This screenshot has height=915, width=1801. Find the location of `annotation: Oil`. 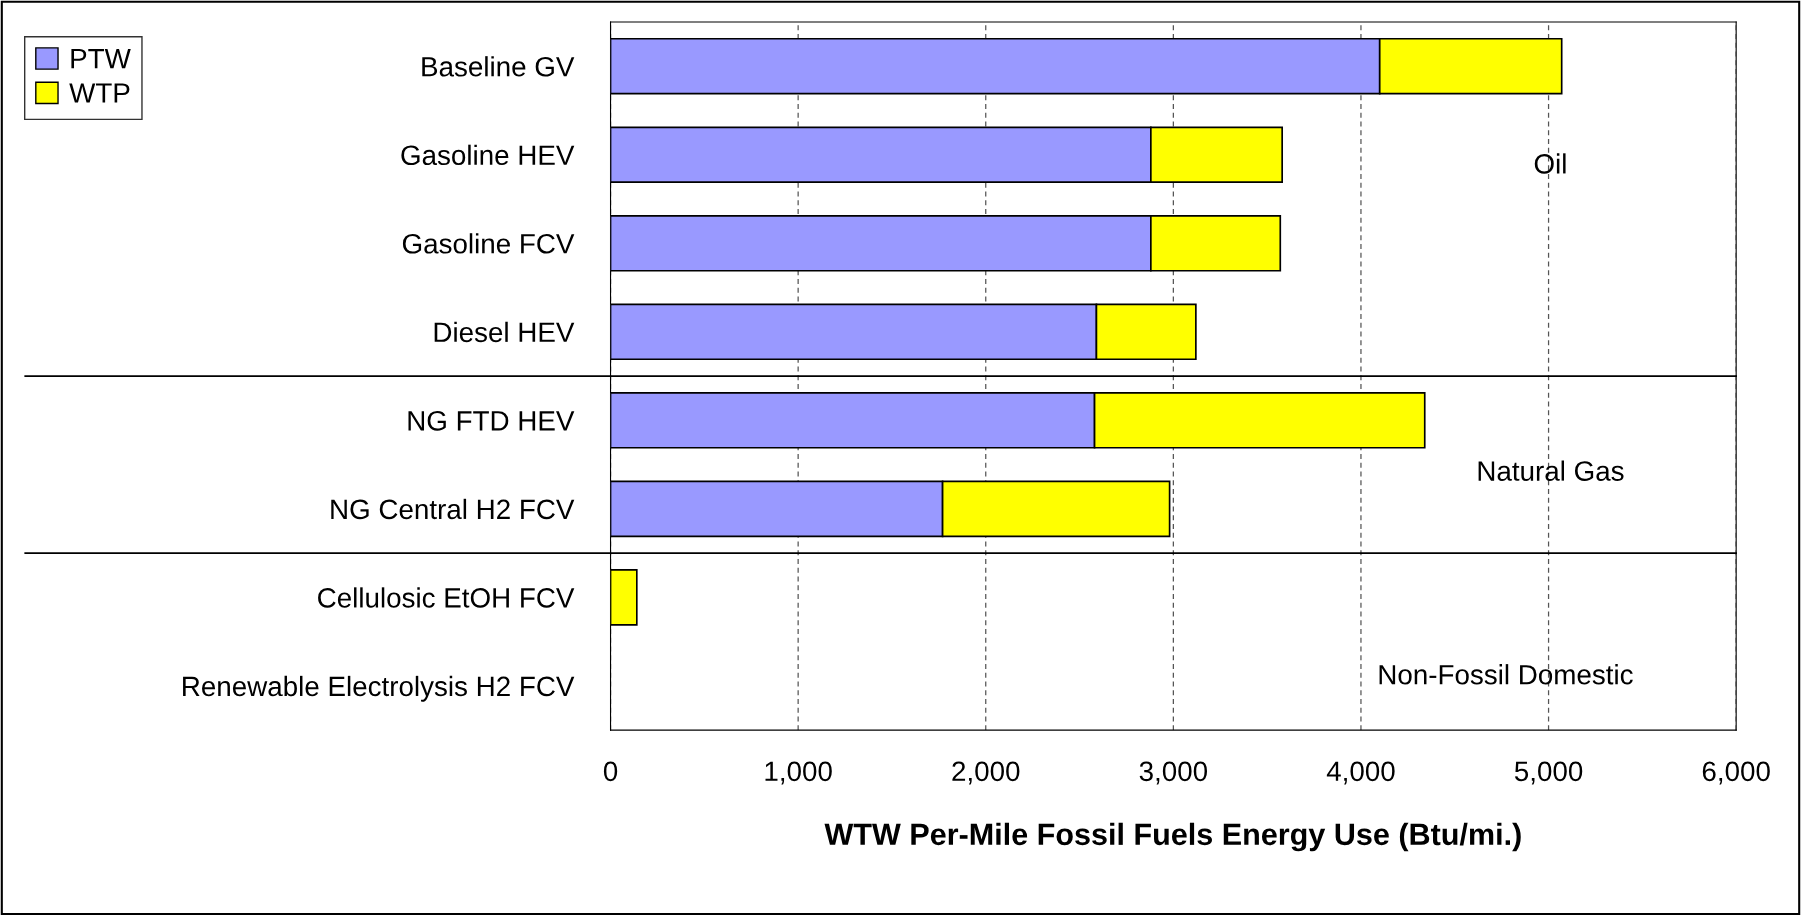

annotation: Oil is located at coordinates (1550, 163).